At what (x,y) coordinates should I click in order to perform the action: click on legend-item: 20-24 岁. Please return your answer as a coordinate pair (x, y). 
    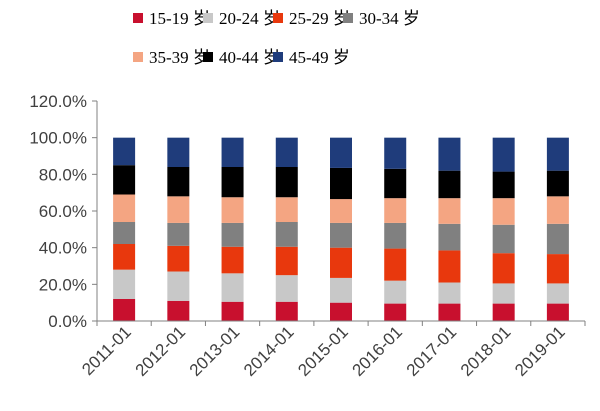
    Looking at the image, I should click on (241, 18).